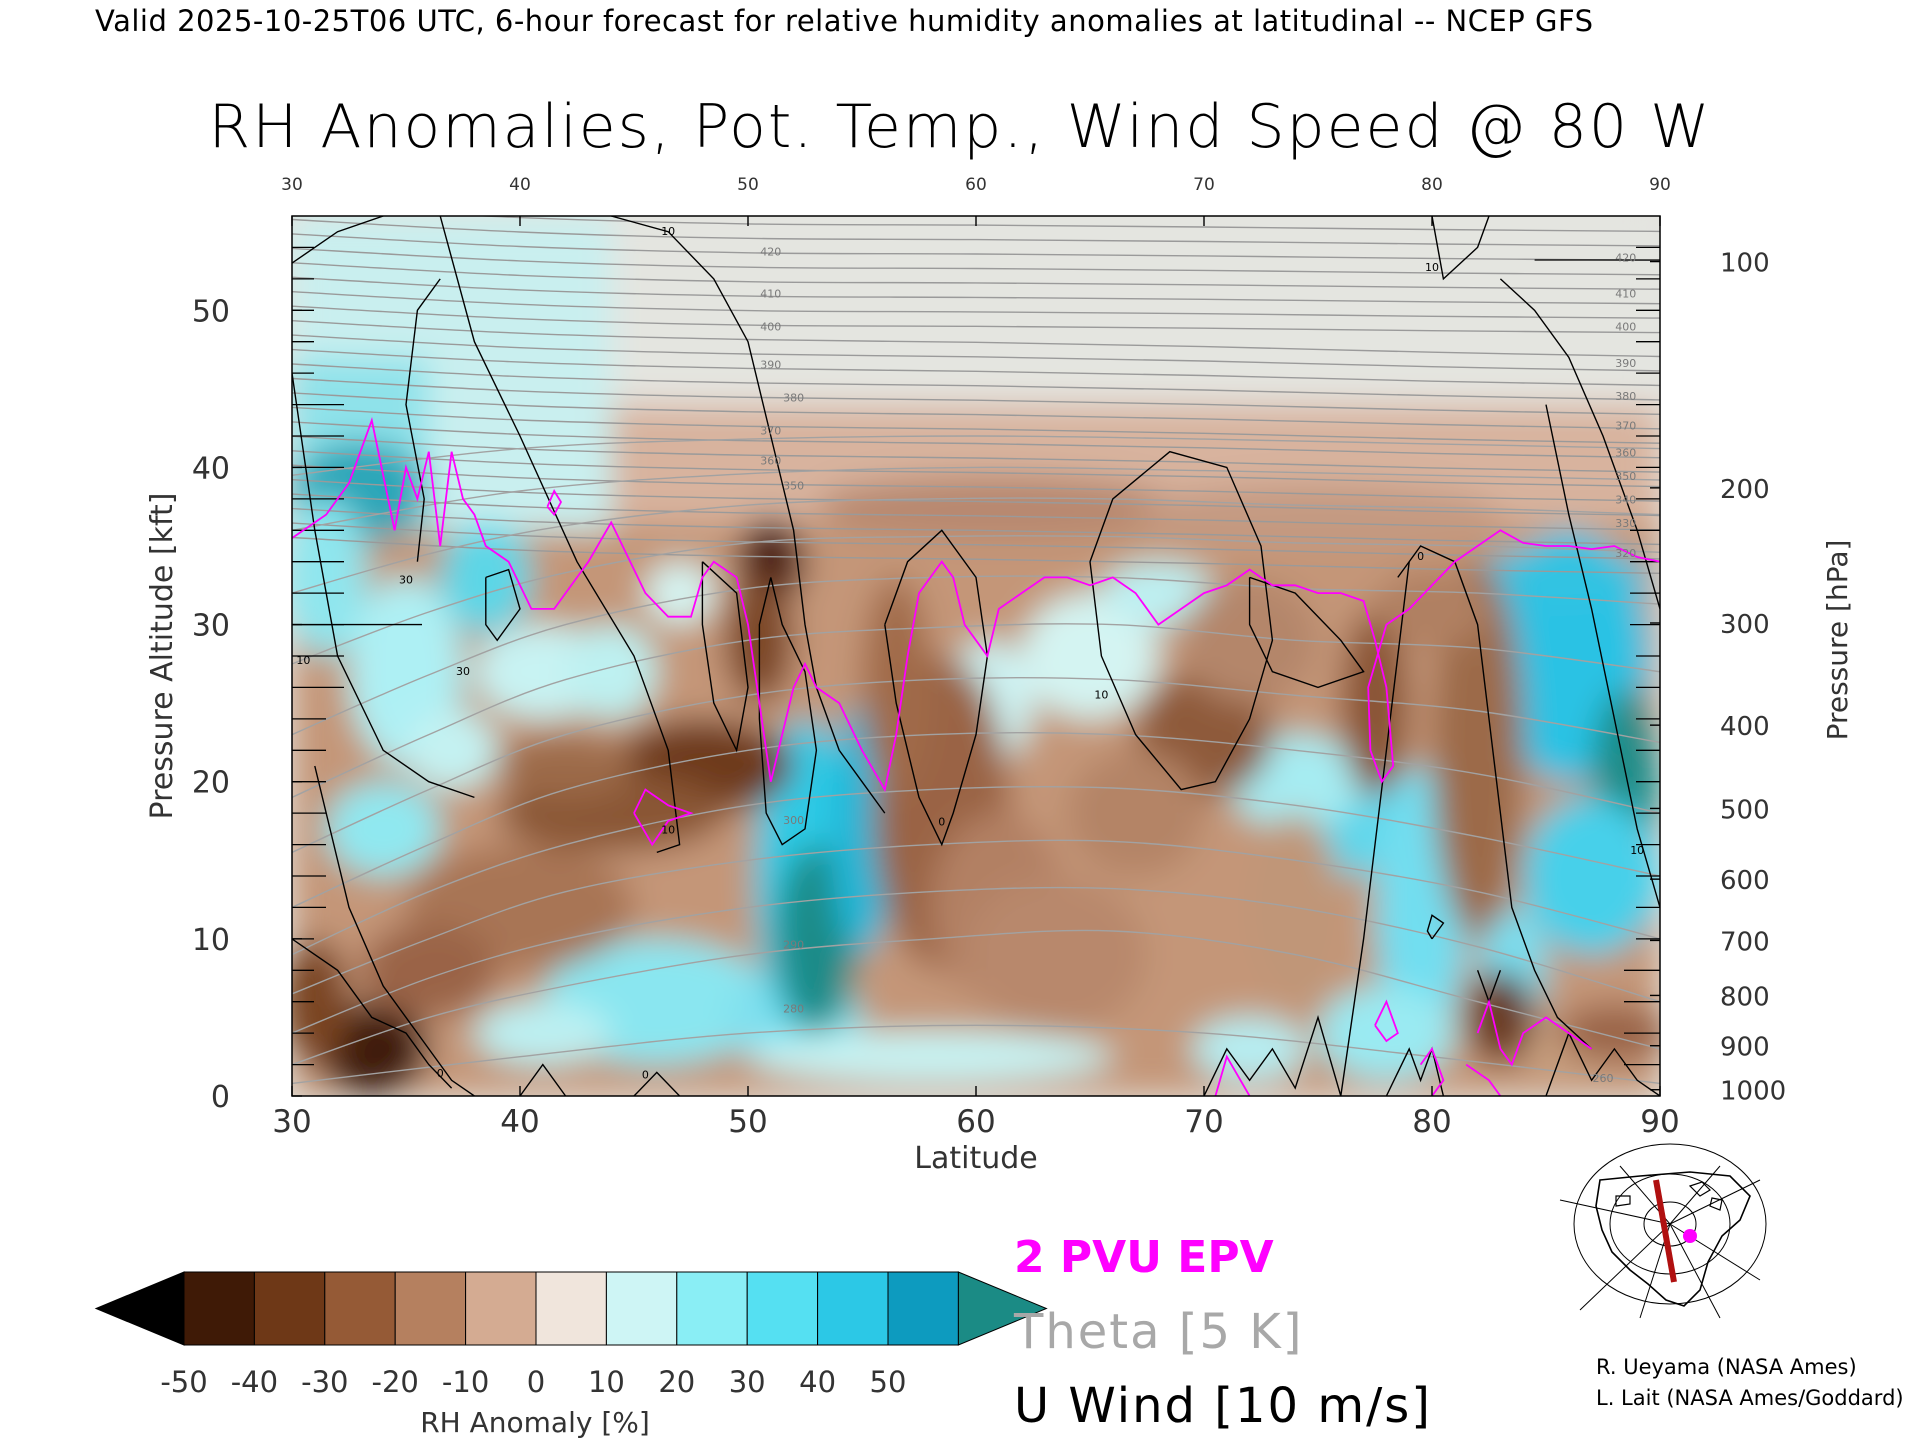  I want to click on legend-theta: Theta [5 K], so click(1158, 1332).